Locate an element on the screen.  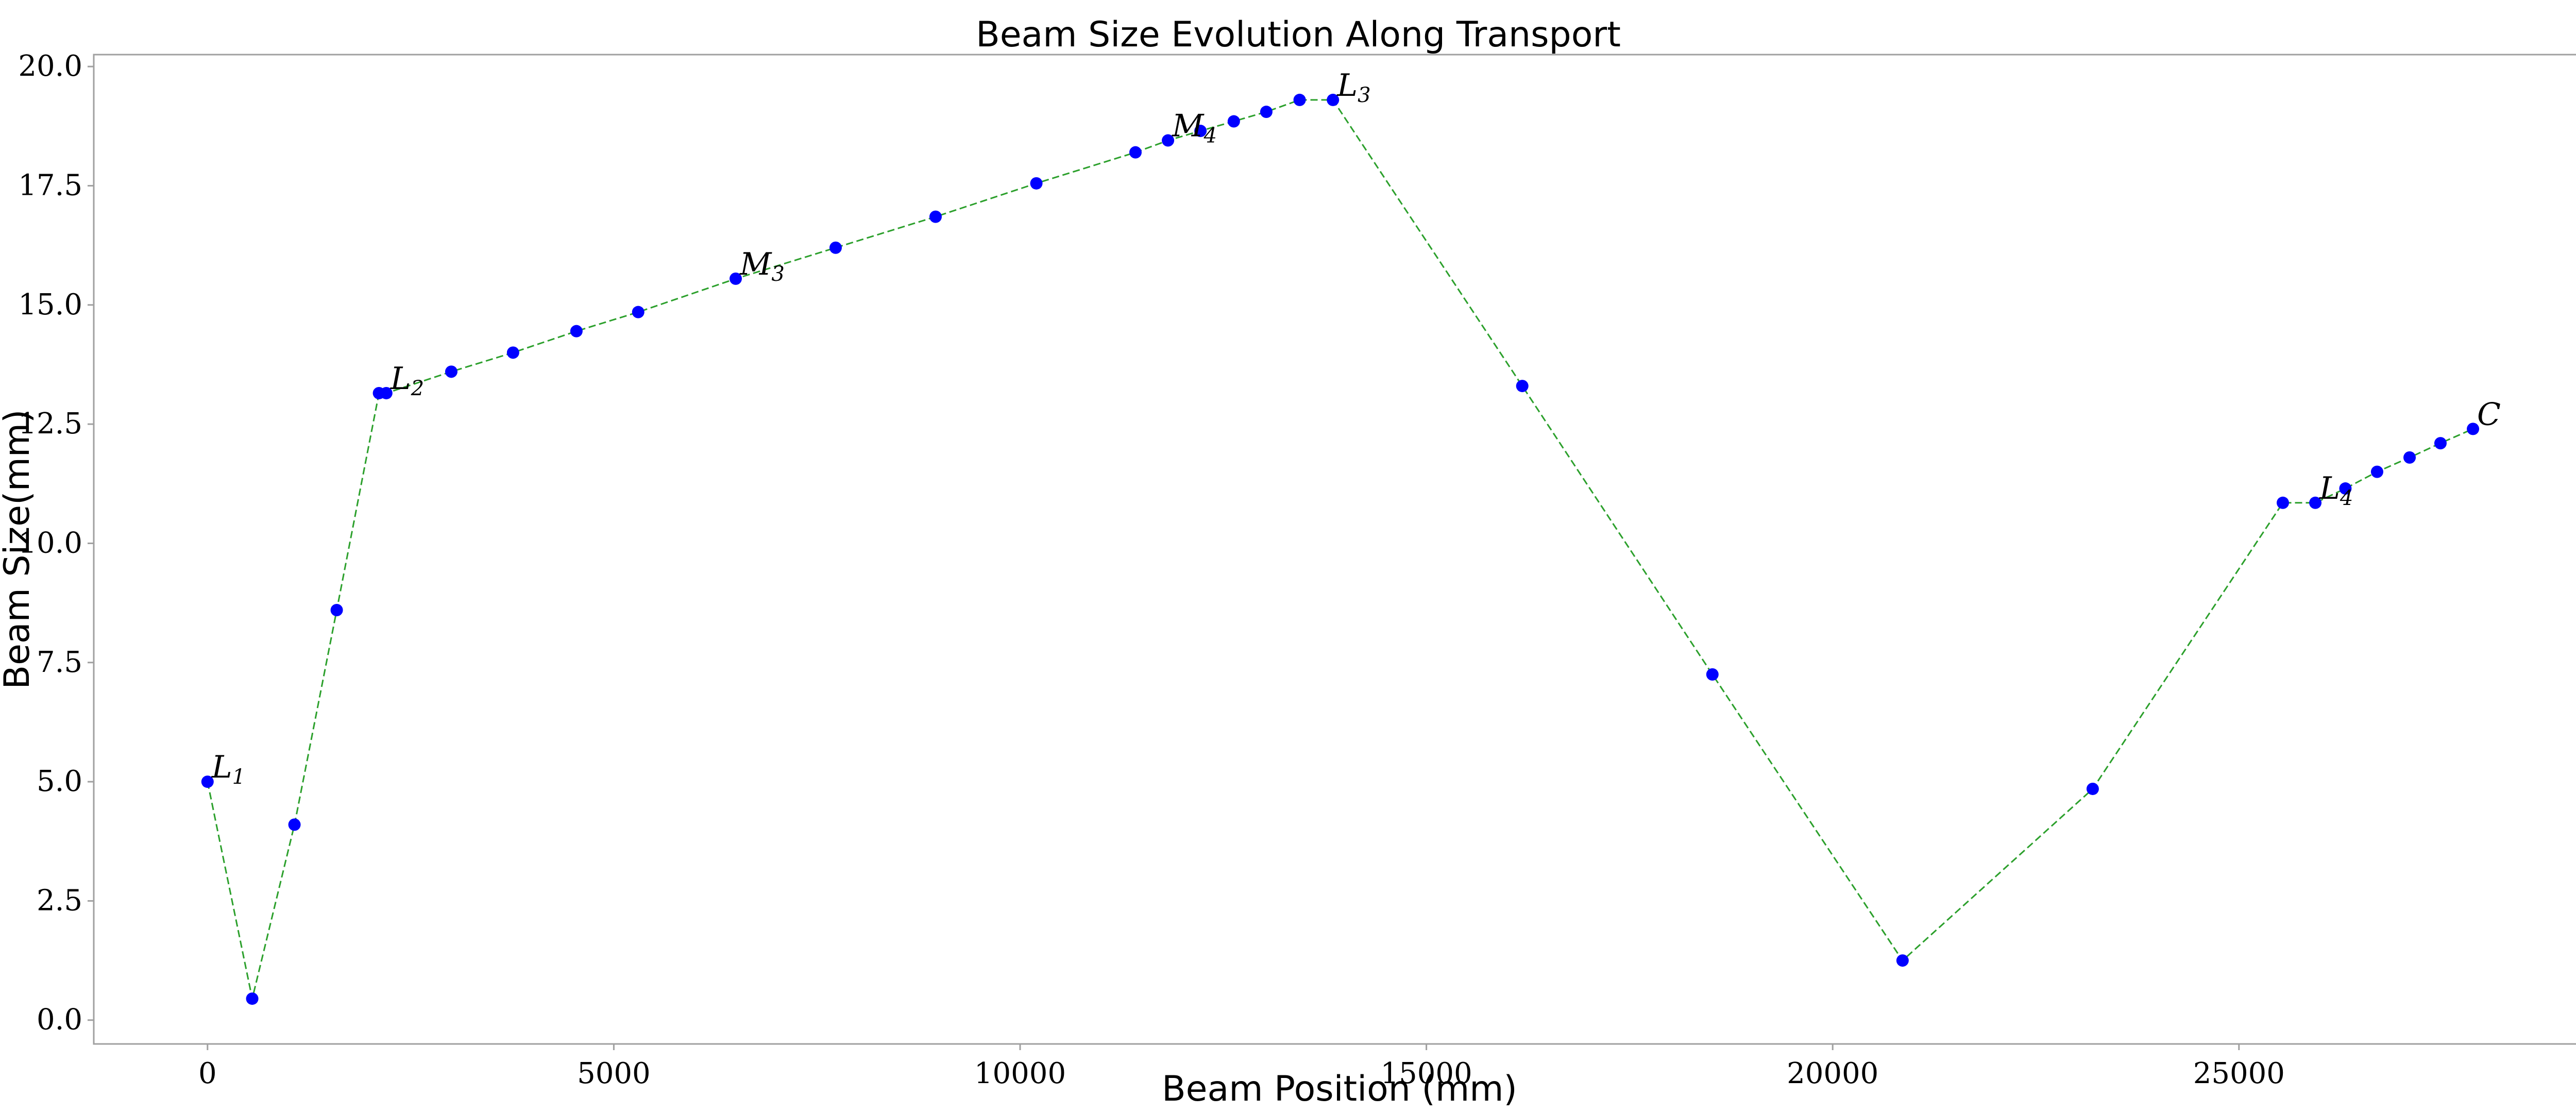
y-tick-label: 5.0 is located at coordinates (59, 781).